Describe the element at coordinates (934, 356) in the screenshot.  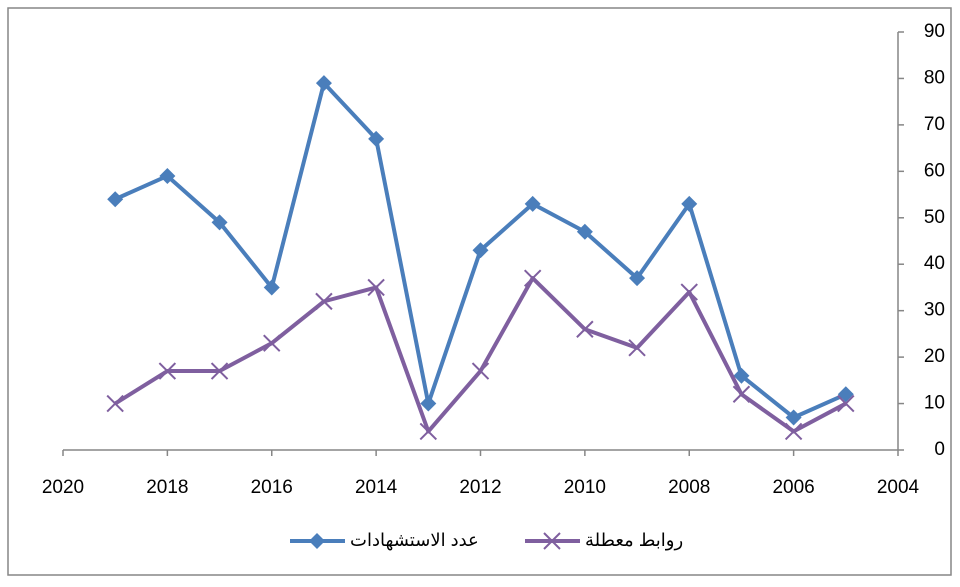
I see `y-tick-label: 20` at that location.